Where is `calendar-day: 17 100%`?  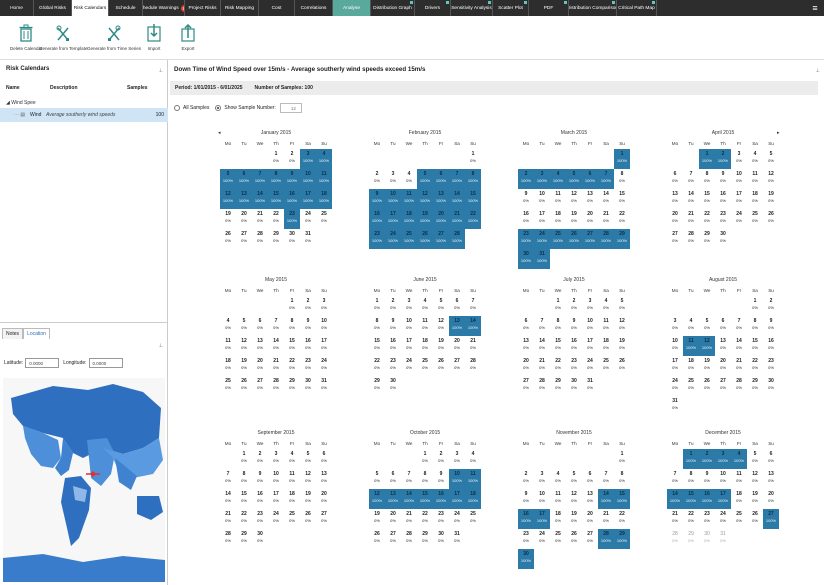 calendar-day: 17 100% is located at coordinates (308, 199).